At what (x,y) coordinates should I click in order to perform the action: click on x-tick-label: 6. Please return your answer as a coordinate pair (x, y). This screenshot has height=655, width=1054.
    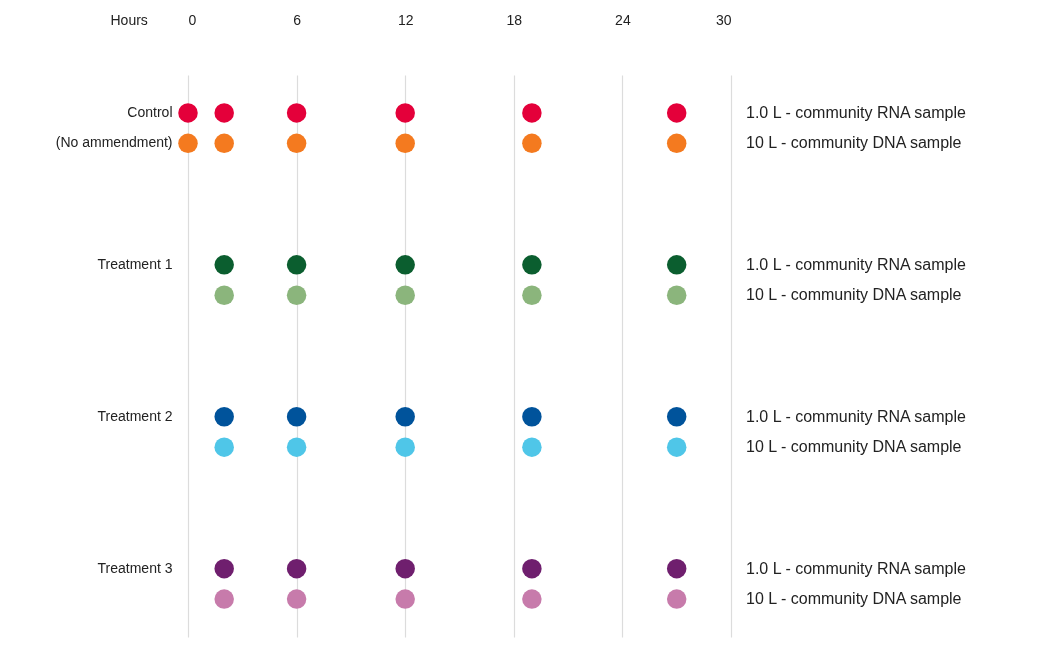
    Looking at the image, I should click on (297, 19).